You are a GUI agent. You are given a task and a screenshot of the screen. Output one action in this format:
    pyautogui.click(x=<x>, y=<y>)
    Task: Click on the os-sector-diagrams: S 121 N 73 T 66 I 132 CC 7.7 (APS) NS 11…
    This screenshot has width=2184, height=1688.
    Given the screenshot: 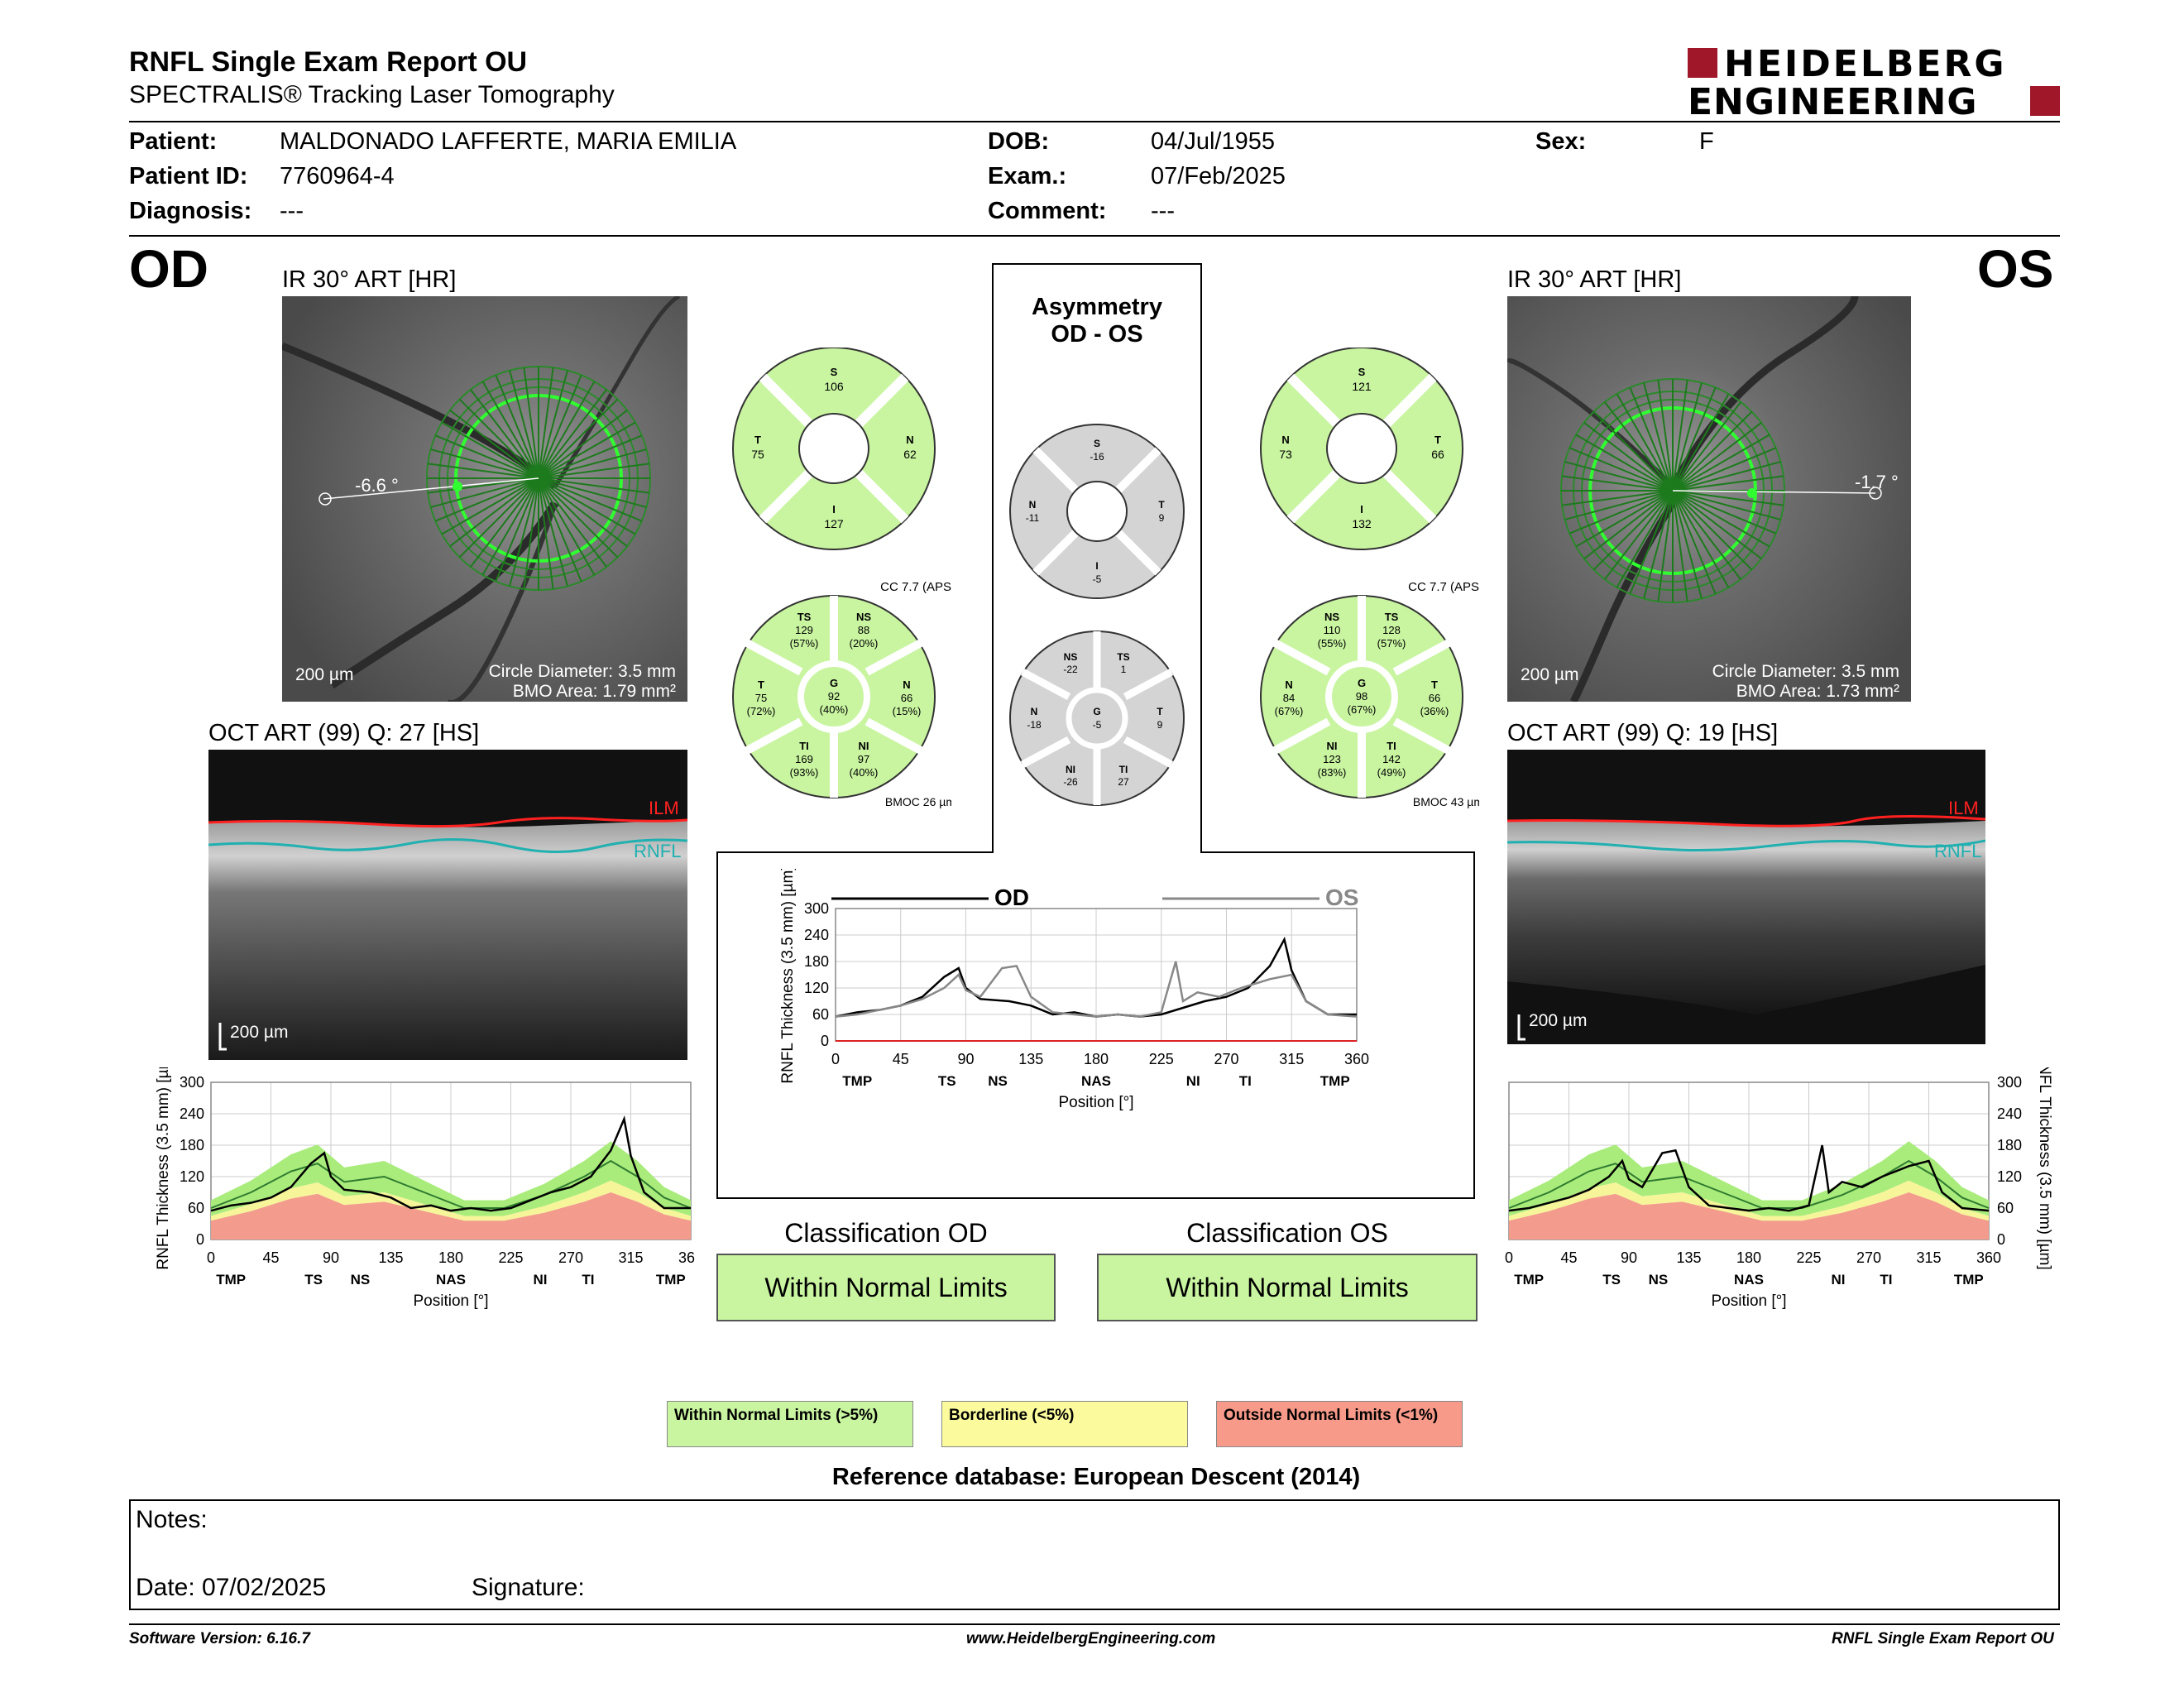 What is the action you would take?
    pyautogui.click(x=1369, y=578)
    